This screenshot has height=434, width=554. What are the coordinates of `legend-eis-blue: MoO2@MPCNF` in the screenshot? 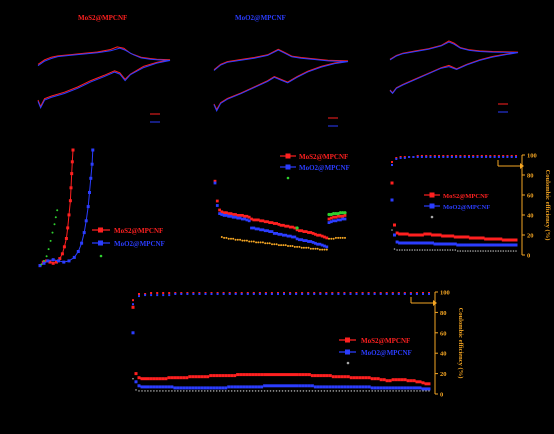 It's located at (139, 244).